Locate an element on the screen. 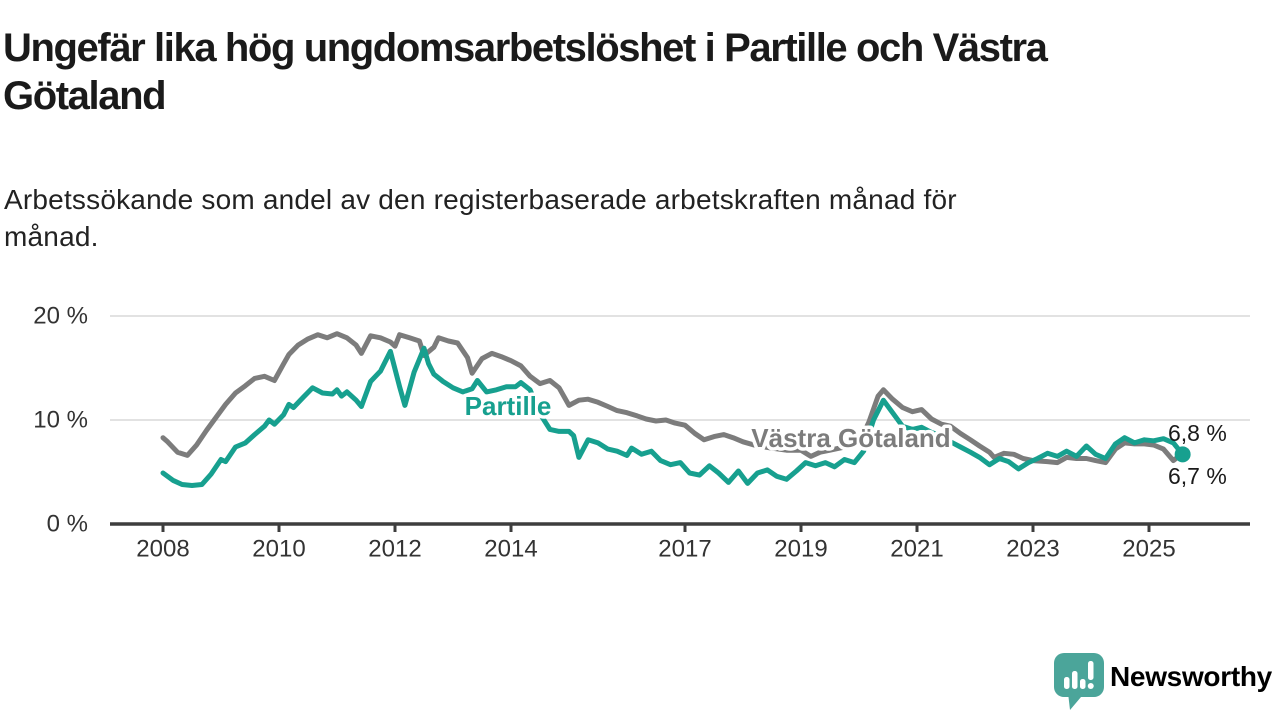 This screenshot has width=1280, height=720. end-value-label-vastra-gotaland: 6,8 % is located at coordinates (1197, 433).